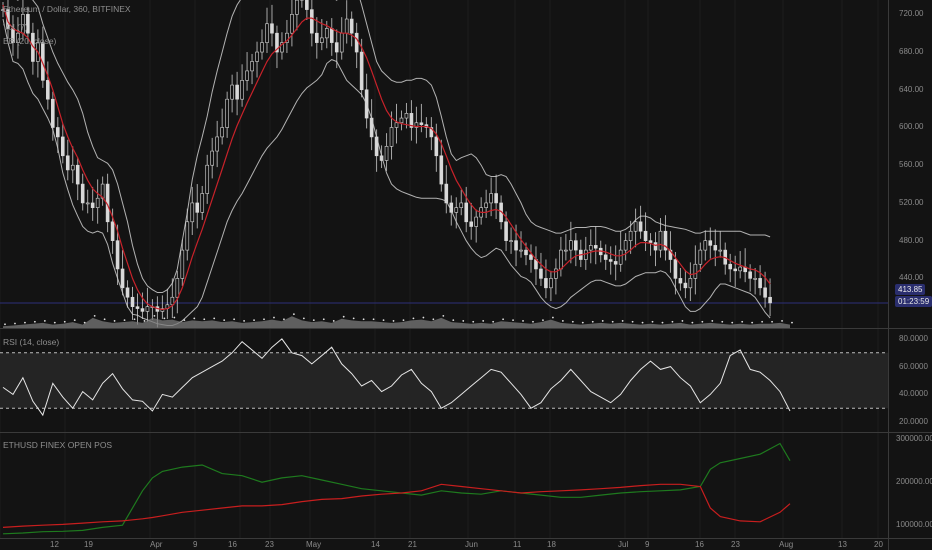 This screenshot has width=932, height=550. What do you see at coordinates (396, 488) in the screenshot?
I see `open-positions-panel` at bounding box center [396, 488].